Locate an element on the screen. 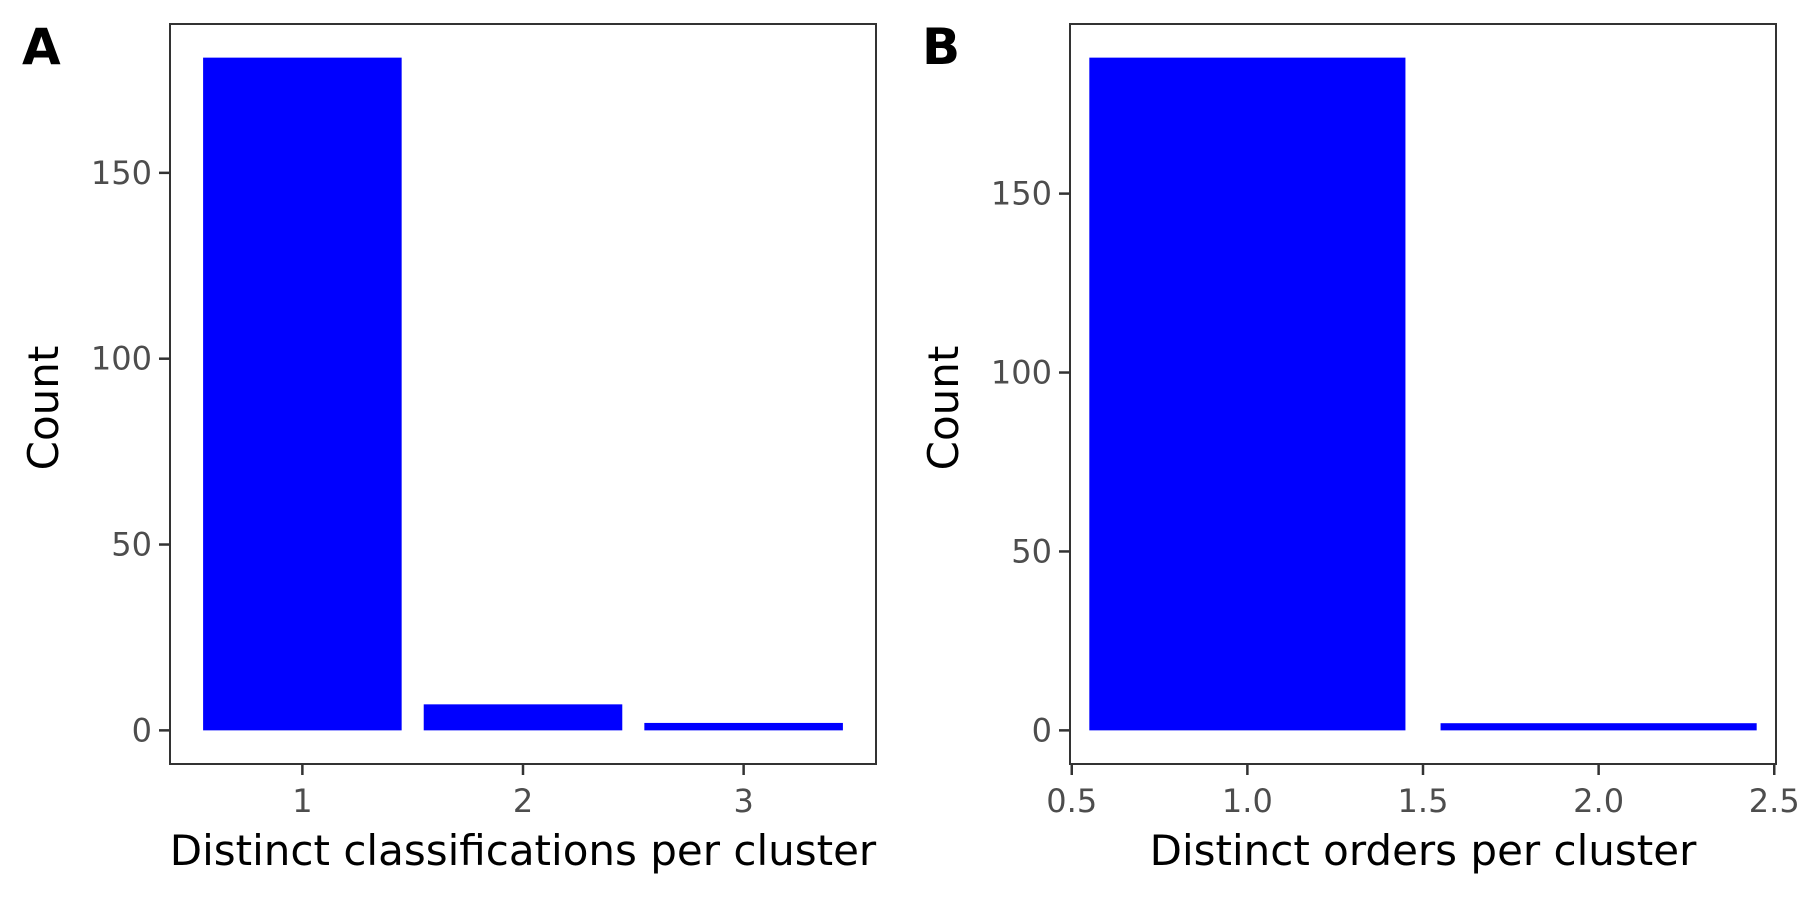 This screenshot has width=1800, height=900. x-axis-title: Distinct orders per cluster is located at coordinates (1423, 850).